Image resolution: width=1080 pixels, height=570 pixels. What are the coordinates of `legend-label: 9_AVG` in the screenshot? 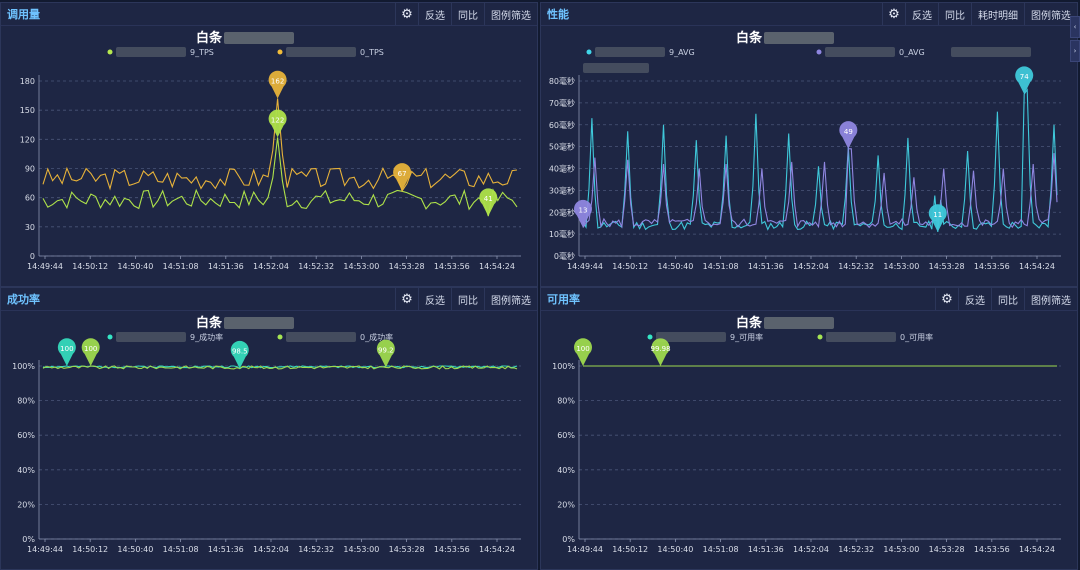 It's located at (682, 52).